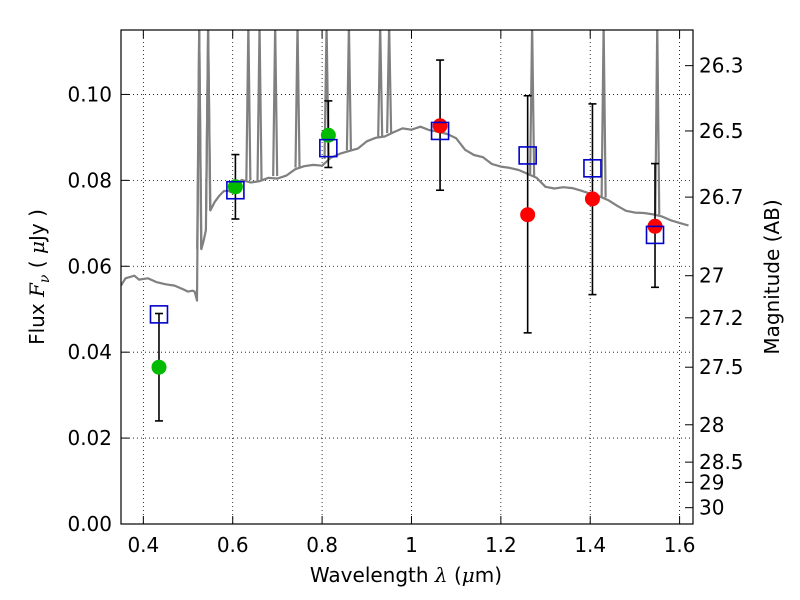  What do you see at coordinates (501, 545) in the screenshot?
I see `x-tick-label: 1.2` at bounding box center [501, 545].